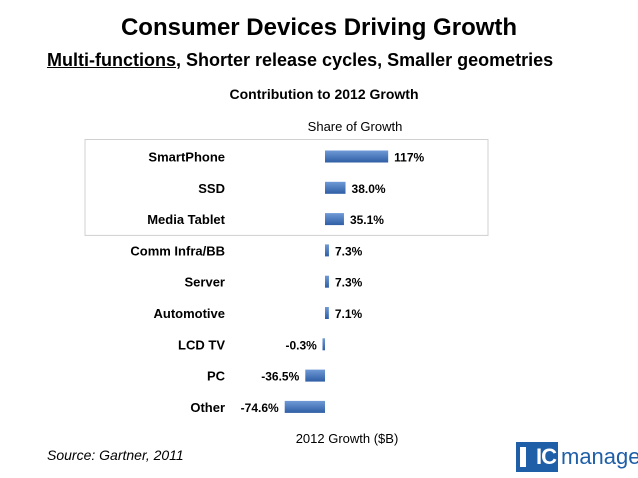 This screenshot has width=638, height=478. Describe the element at coordinates (334, 219) in the screenshot. I see `bar-media-tablet` at that location.